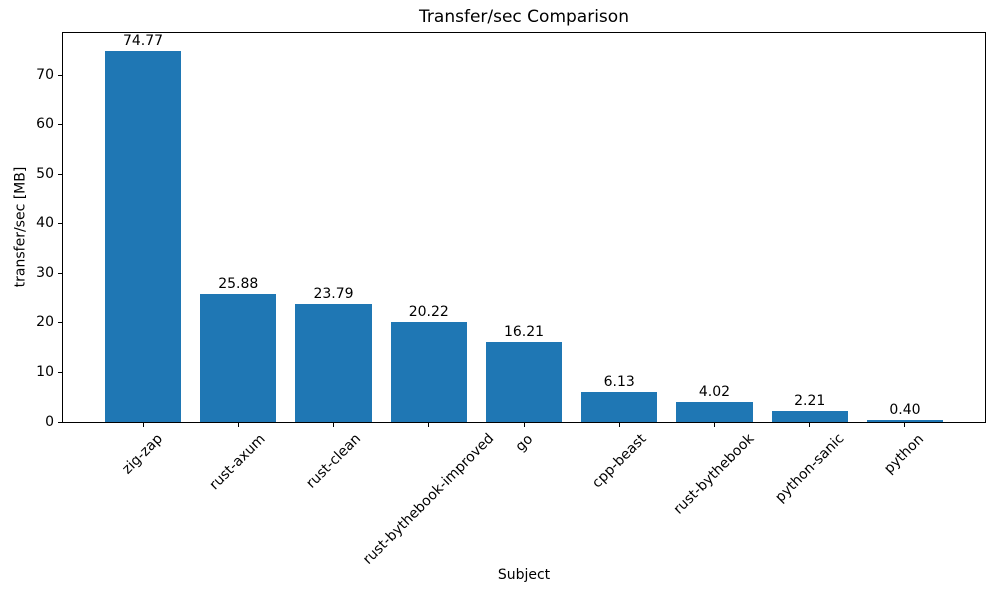 The image size is (1000, 600). Describe the element at coordinates (45, 272) in the screenshot. I see `y-tick-label: 30` at that location.